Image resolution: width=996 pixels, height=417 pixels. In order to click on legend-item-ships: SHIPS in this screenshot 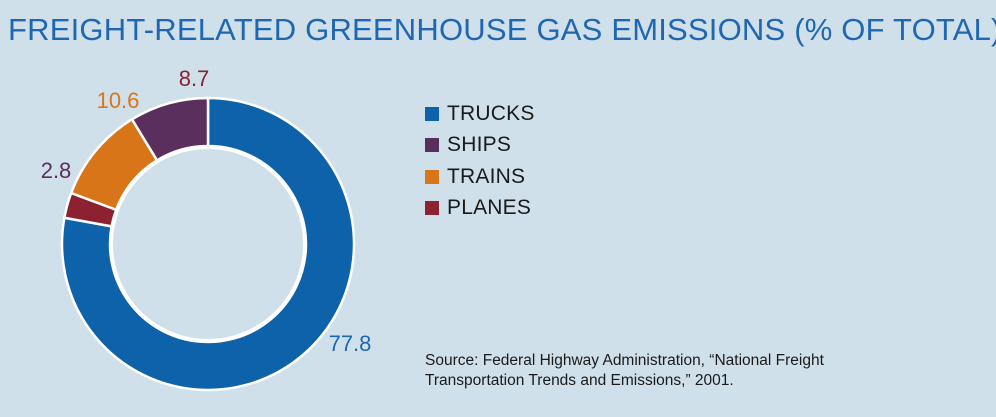, I will do `click(480, 146)`.